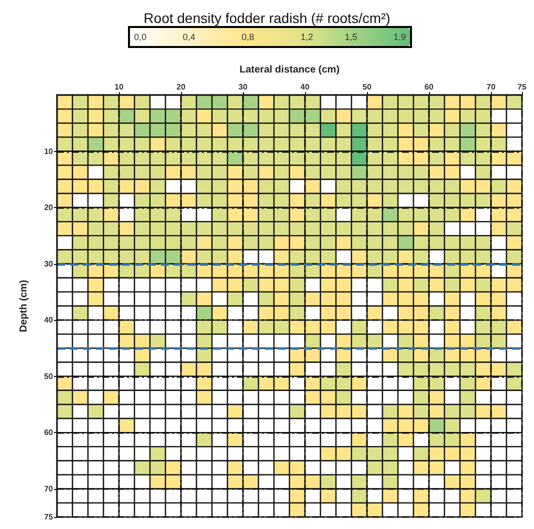 The image size is (534, 529). What do you see at coordinates (49, 151) in the screenshot?
I see `y-tick-label: 10` at bounding box center [49, 151].